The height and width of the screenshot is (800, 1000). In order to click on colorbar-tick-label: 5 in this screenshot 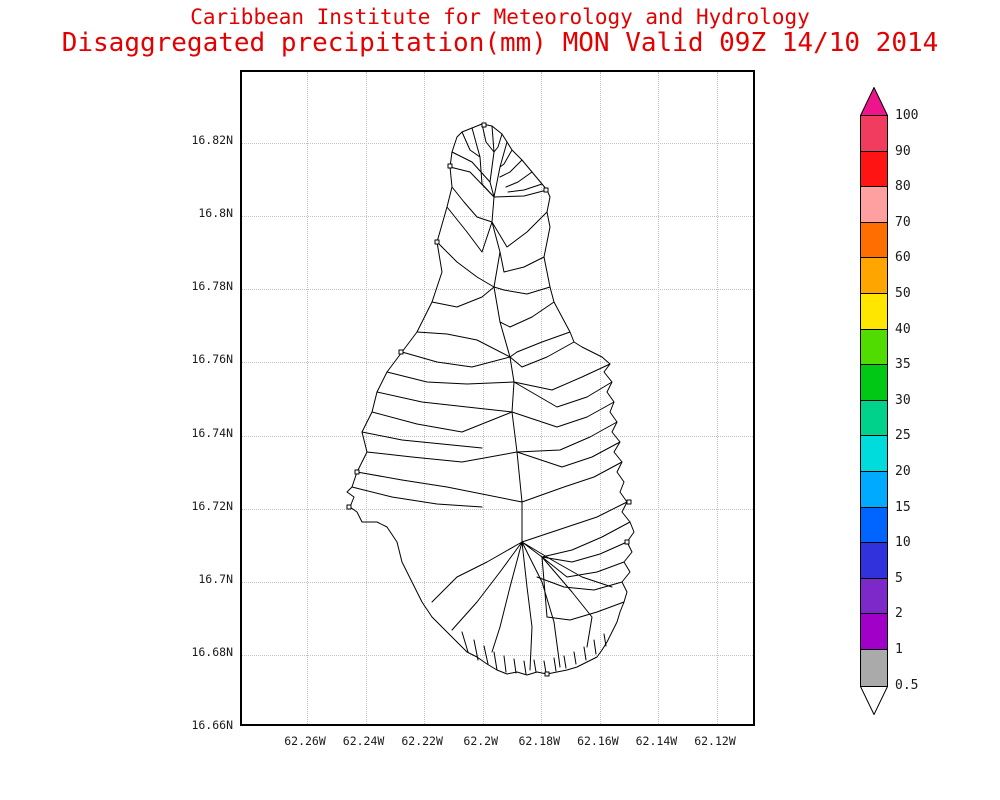, I will do `click(899, 578)`.